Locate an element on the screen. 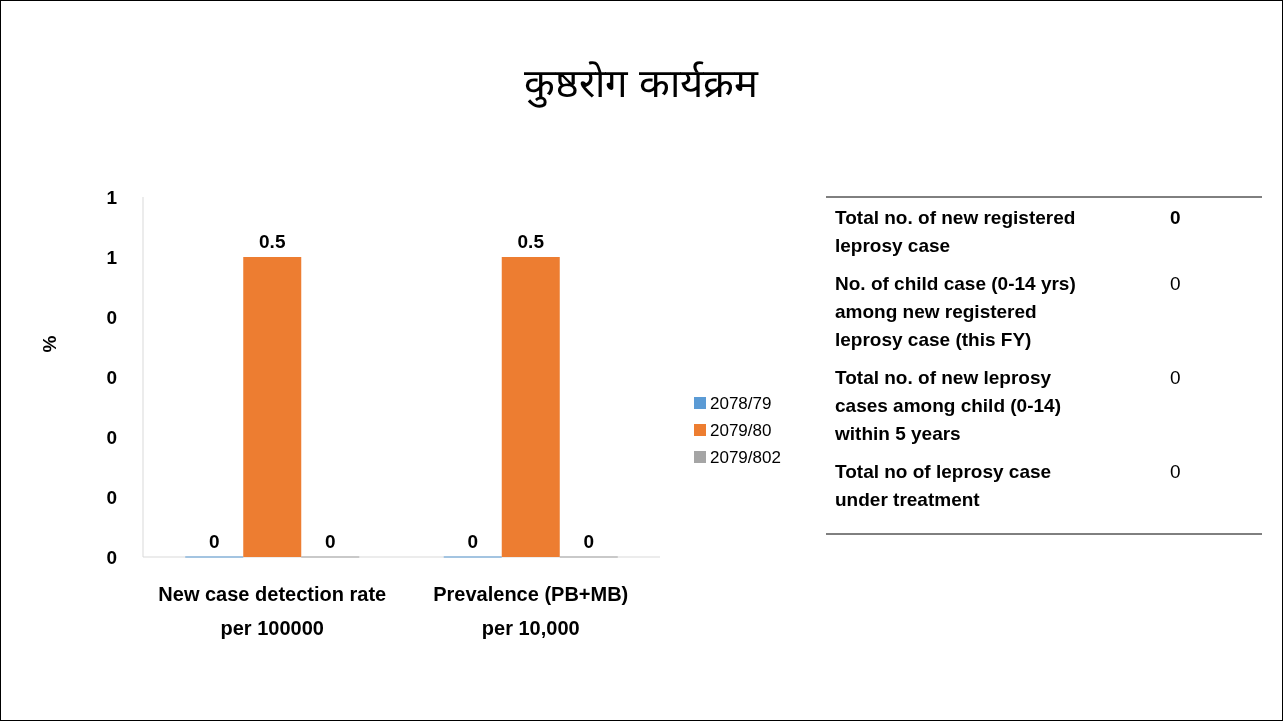 The image size is (1283, 721). chart-title: कुष्ठरोग कार्यक्रम is located at coordinates (641, 84).